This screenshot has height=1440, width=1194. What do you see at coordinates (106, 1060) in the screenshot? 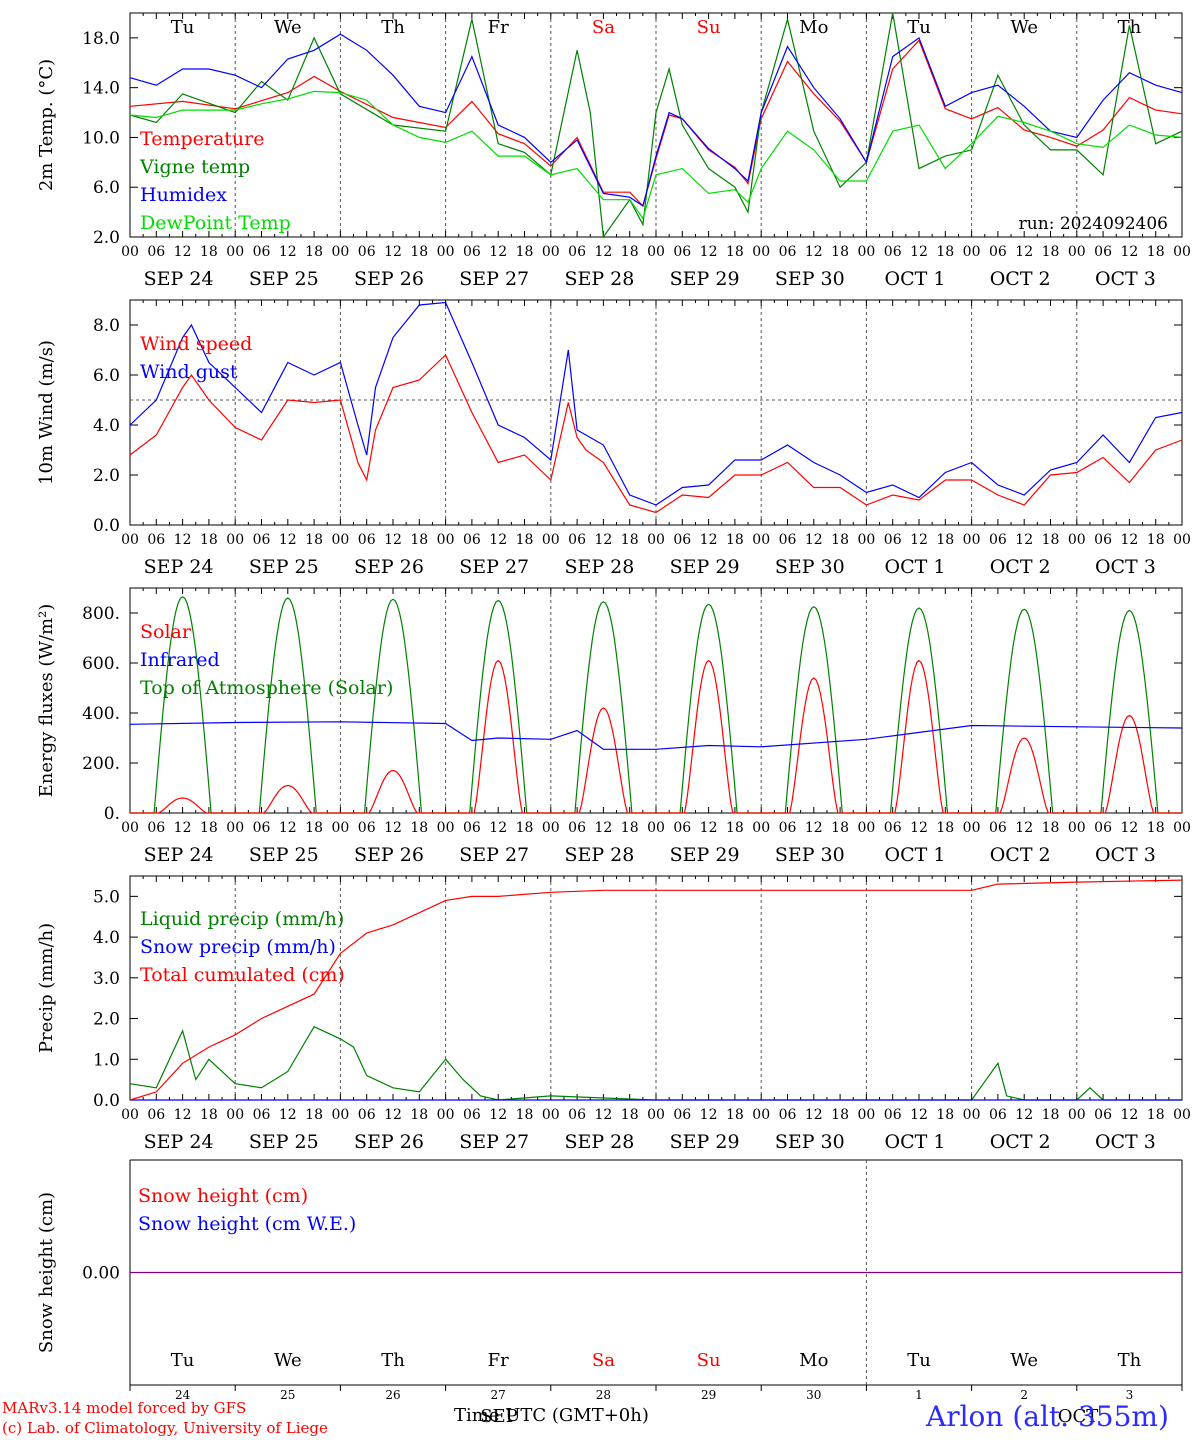
I see `y-tick-label: 1.0` at bounding box center [106, 1060].